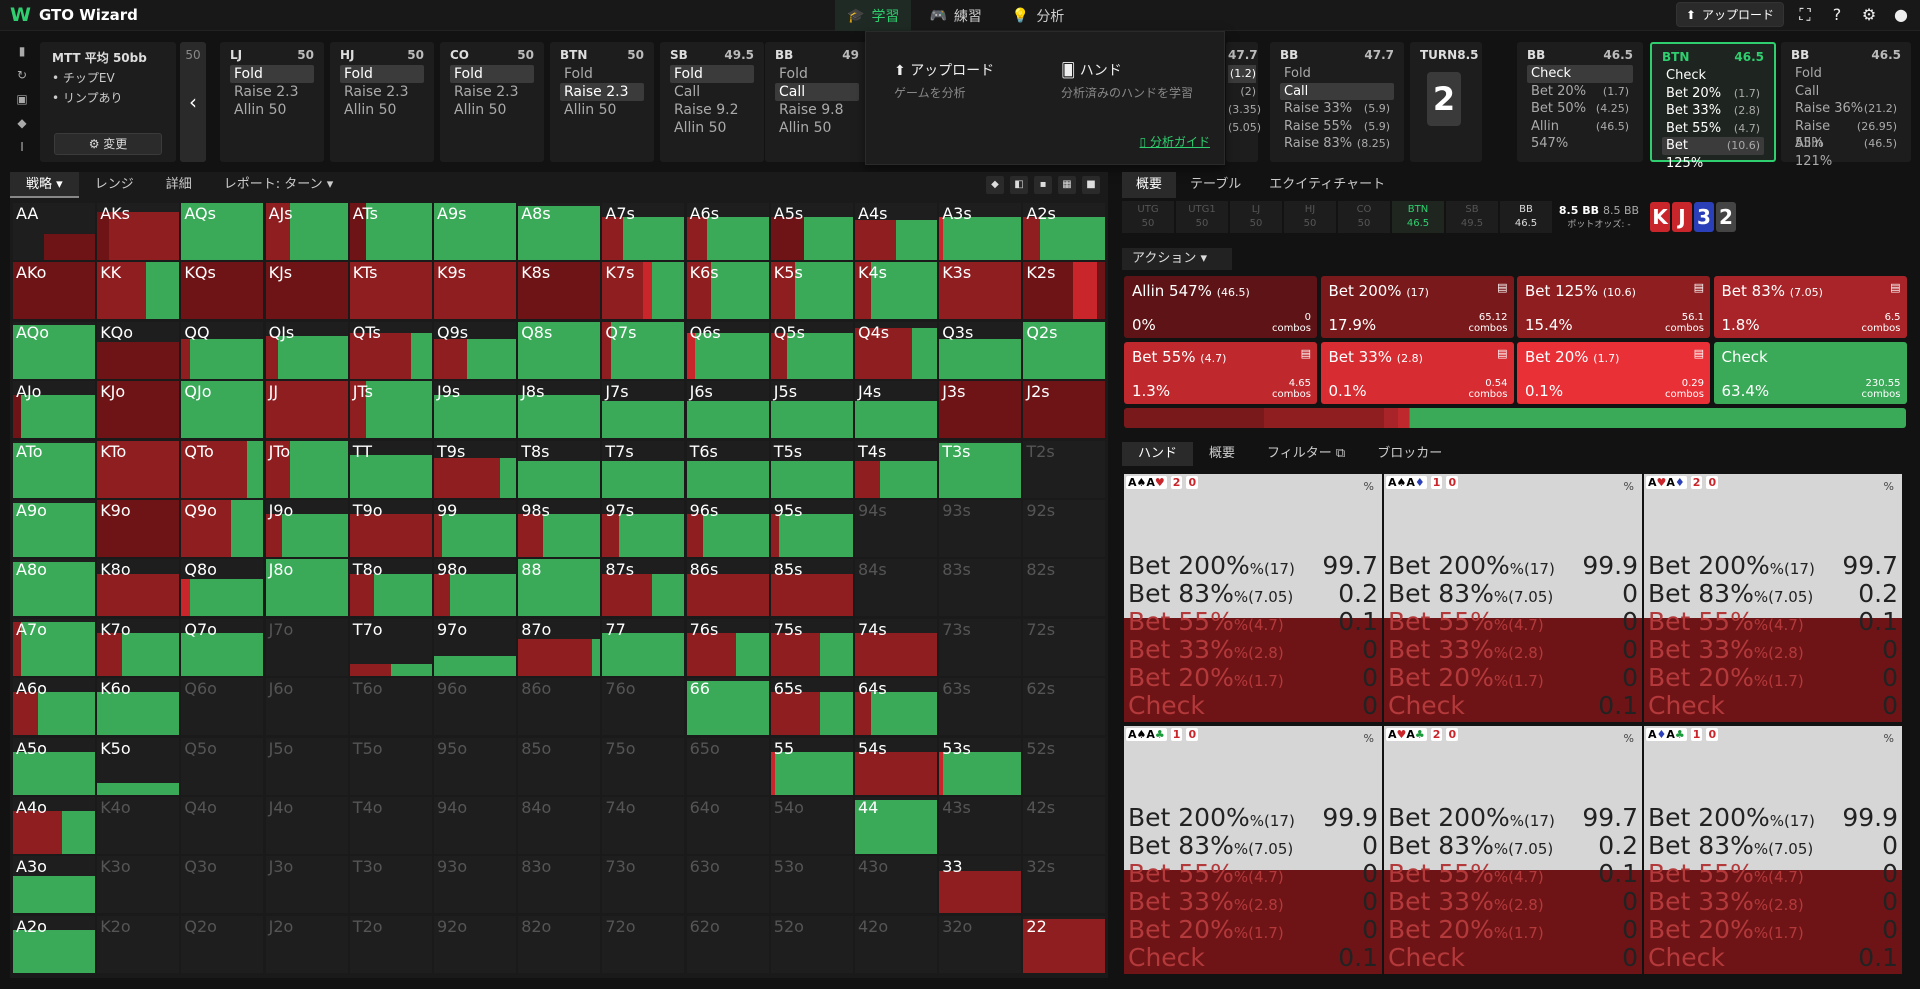  Describe the element at coordinates (54, 350) in the screenshot. I see `hand-cell: AQo` at that location.